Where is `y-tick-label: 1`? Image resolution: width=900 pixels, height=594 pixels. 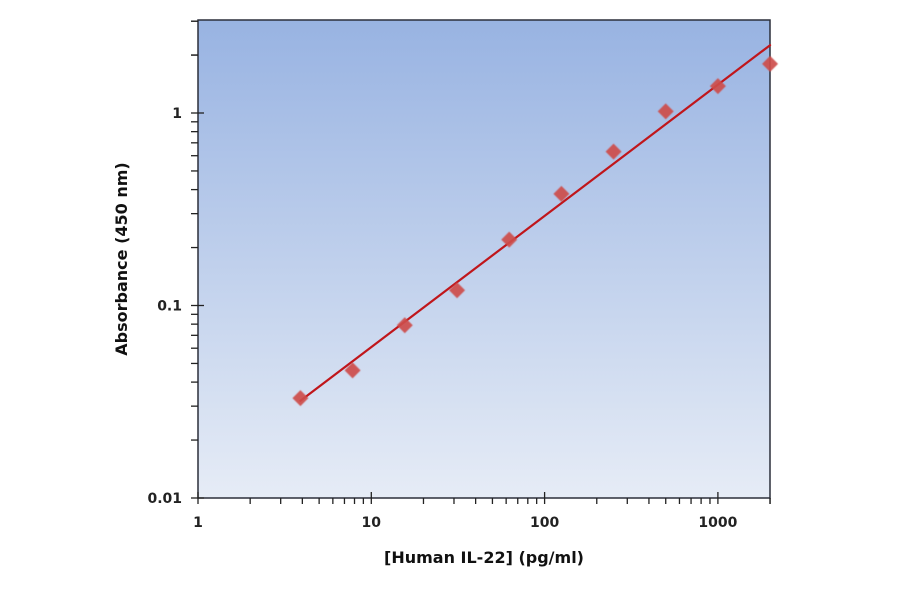
y-tick-label: 1 is located at coordinates (177, 114).